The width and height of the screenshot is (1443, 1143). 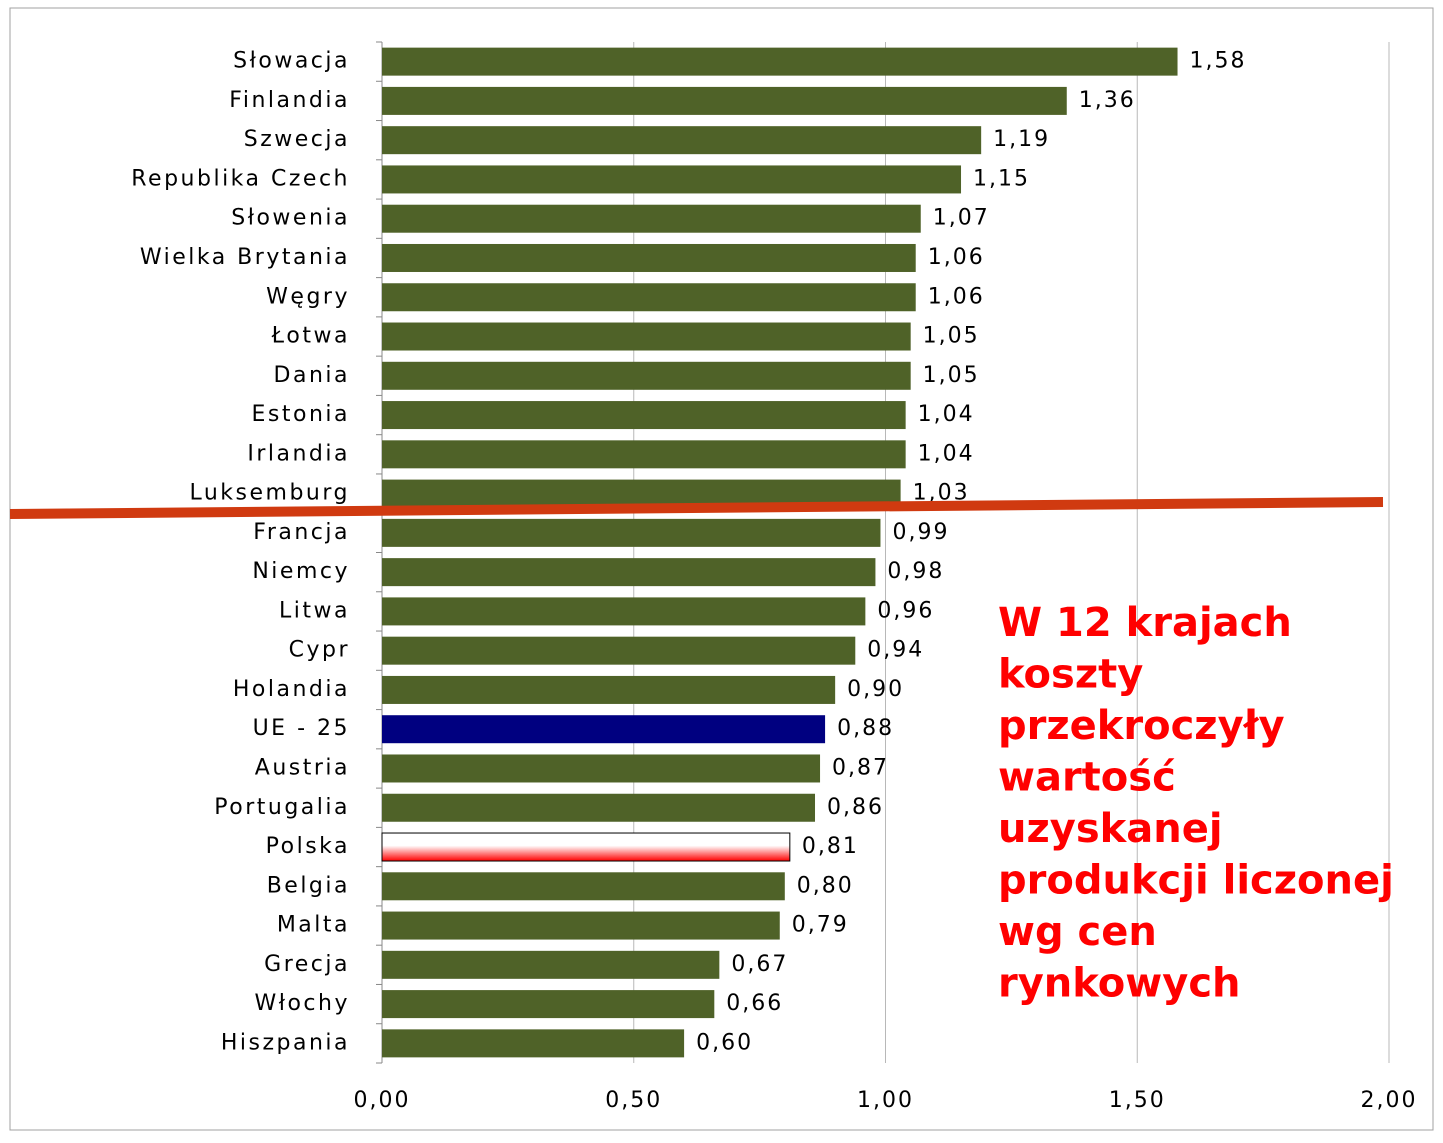 I want to click on y-tick-label: Słowacja, so click(x=291, y=61).